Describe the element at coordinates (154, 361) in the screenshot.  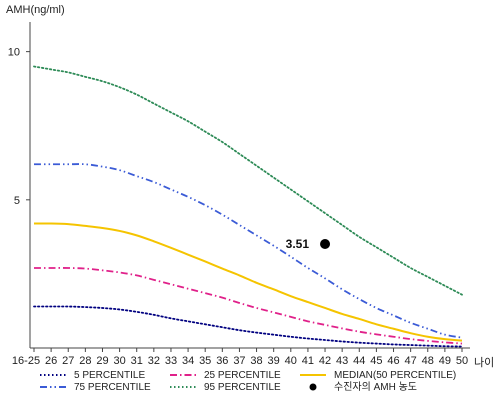
I see `x-tick-label: 32` at that location.